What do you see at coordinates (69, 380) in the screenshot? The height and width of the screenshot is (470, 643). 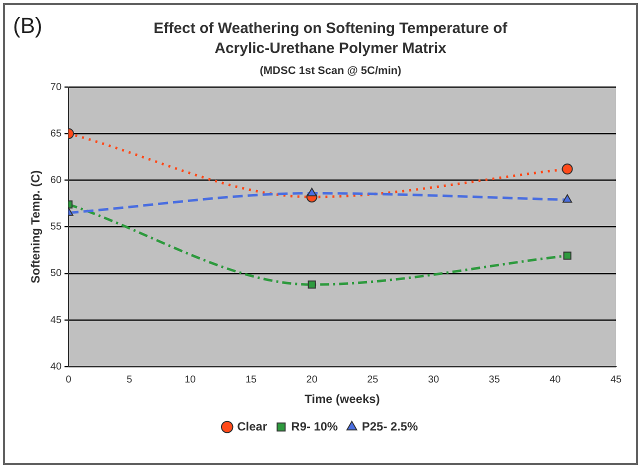 I see `x-tick-label: 0` at bounding box center [69, 380].